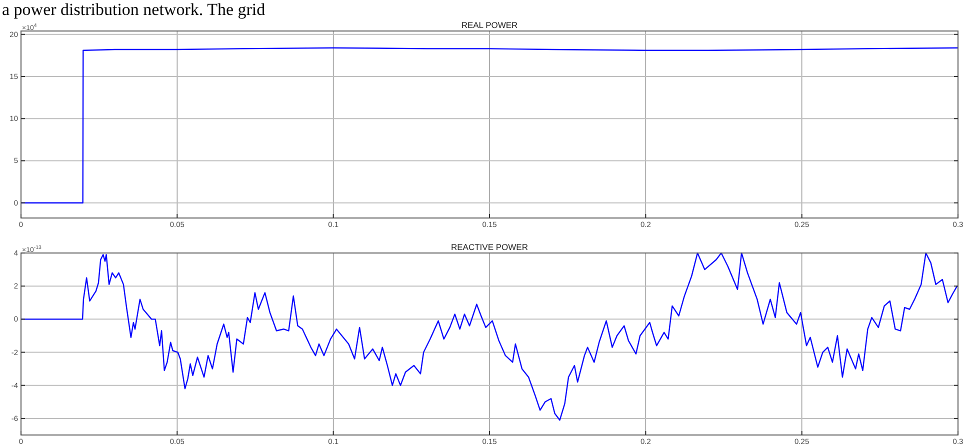 The image size is (974, 446). I want to click on chart-title: REACTIVE POWER, so click(489, 247).